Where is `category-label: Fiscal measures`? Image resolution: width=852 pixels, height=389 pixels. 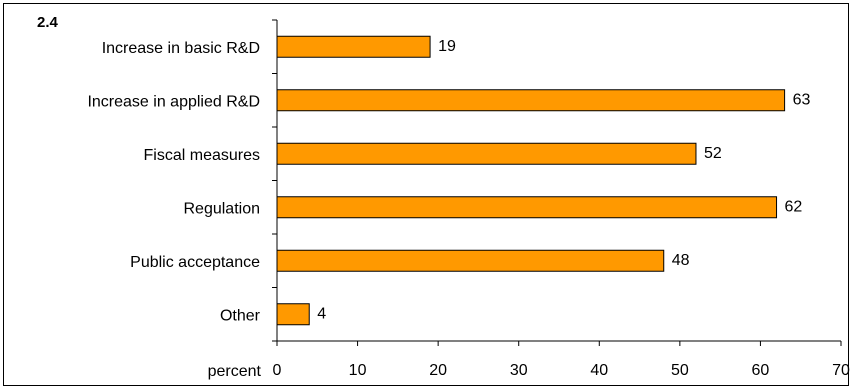 category-label: Fiscal measures is located at coordinates (202, 155).